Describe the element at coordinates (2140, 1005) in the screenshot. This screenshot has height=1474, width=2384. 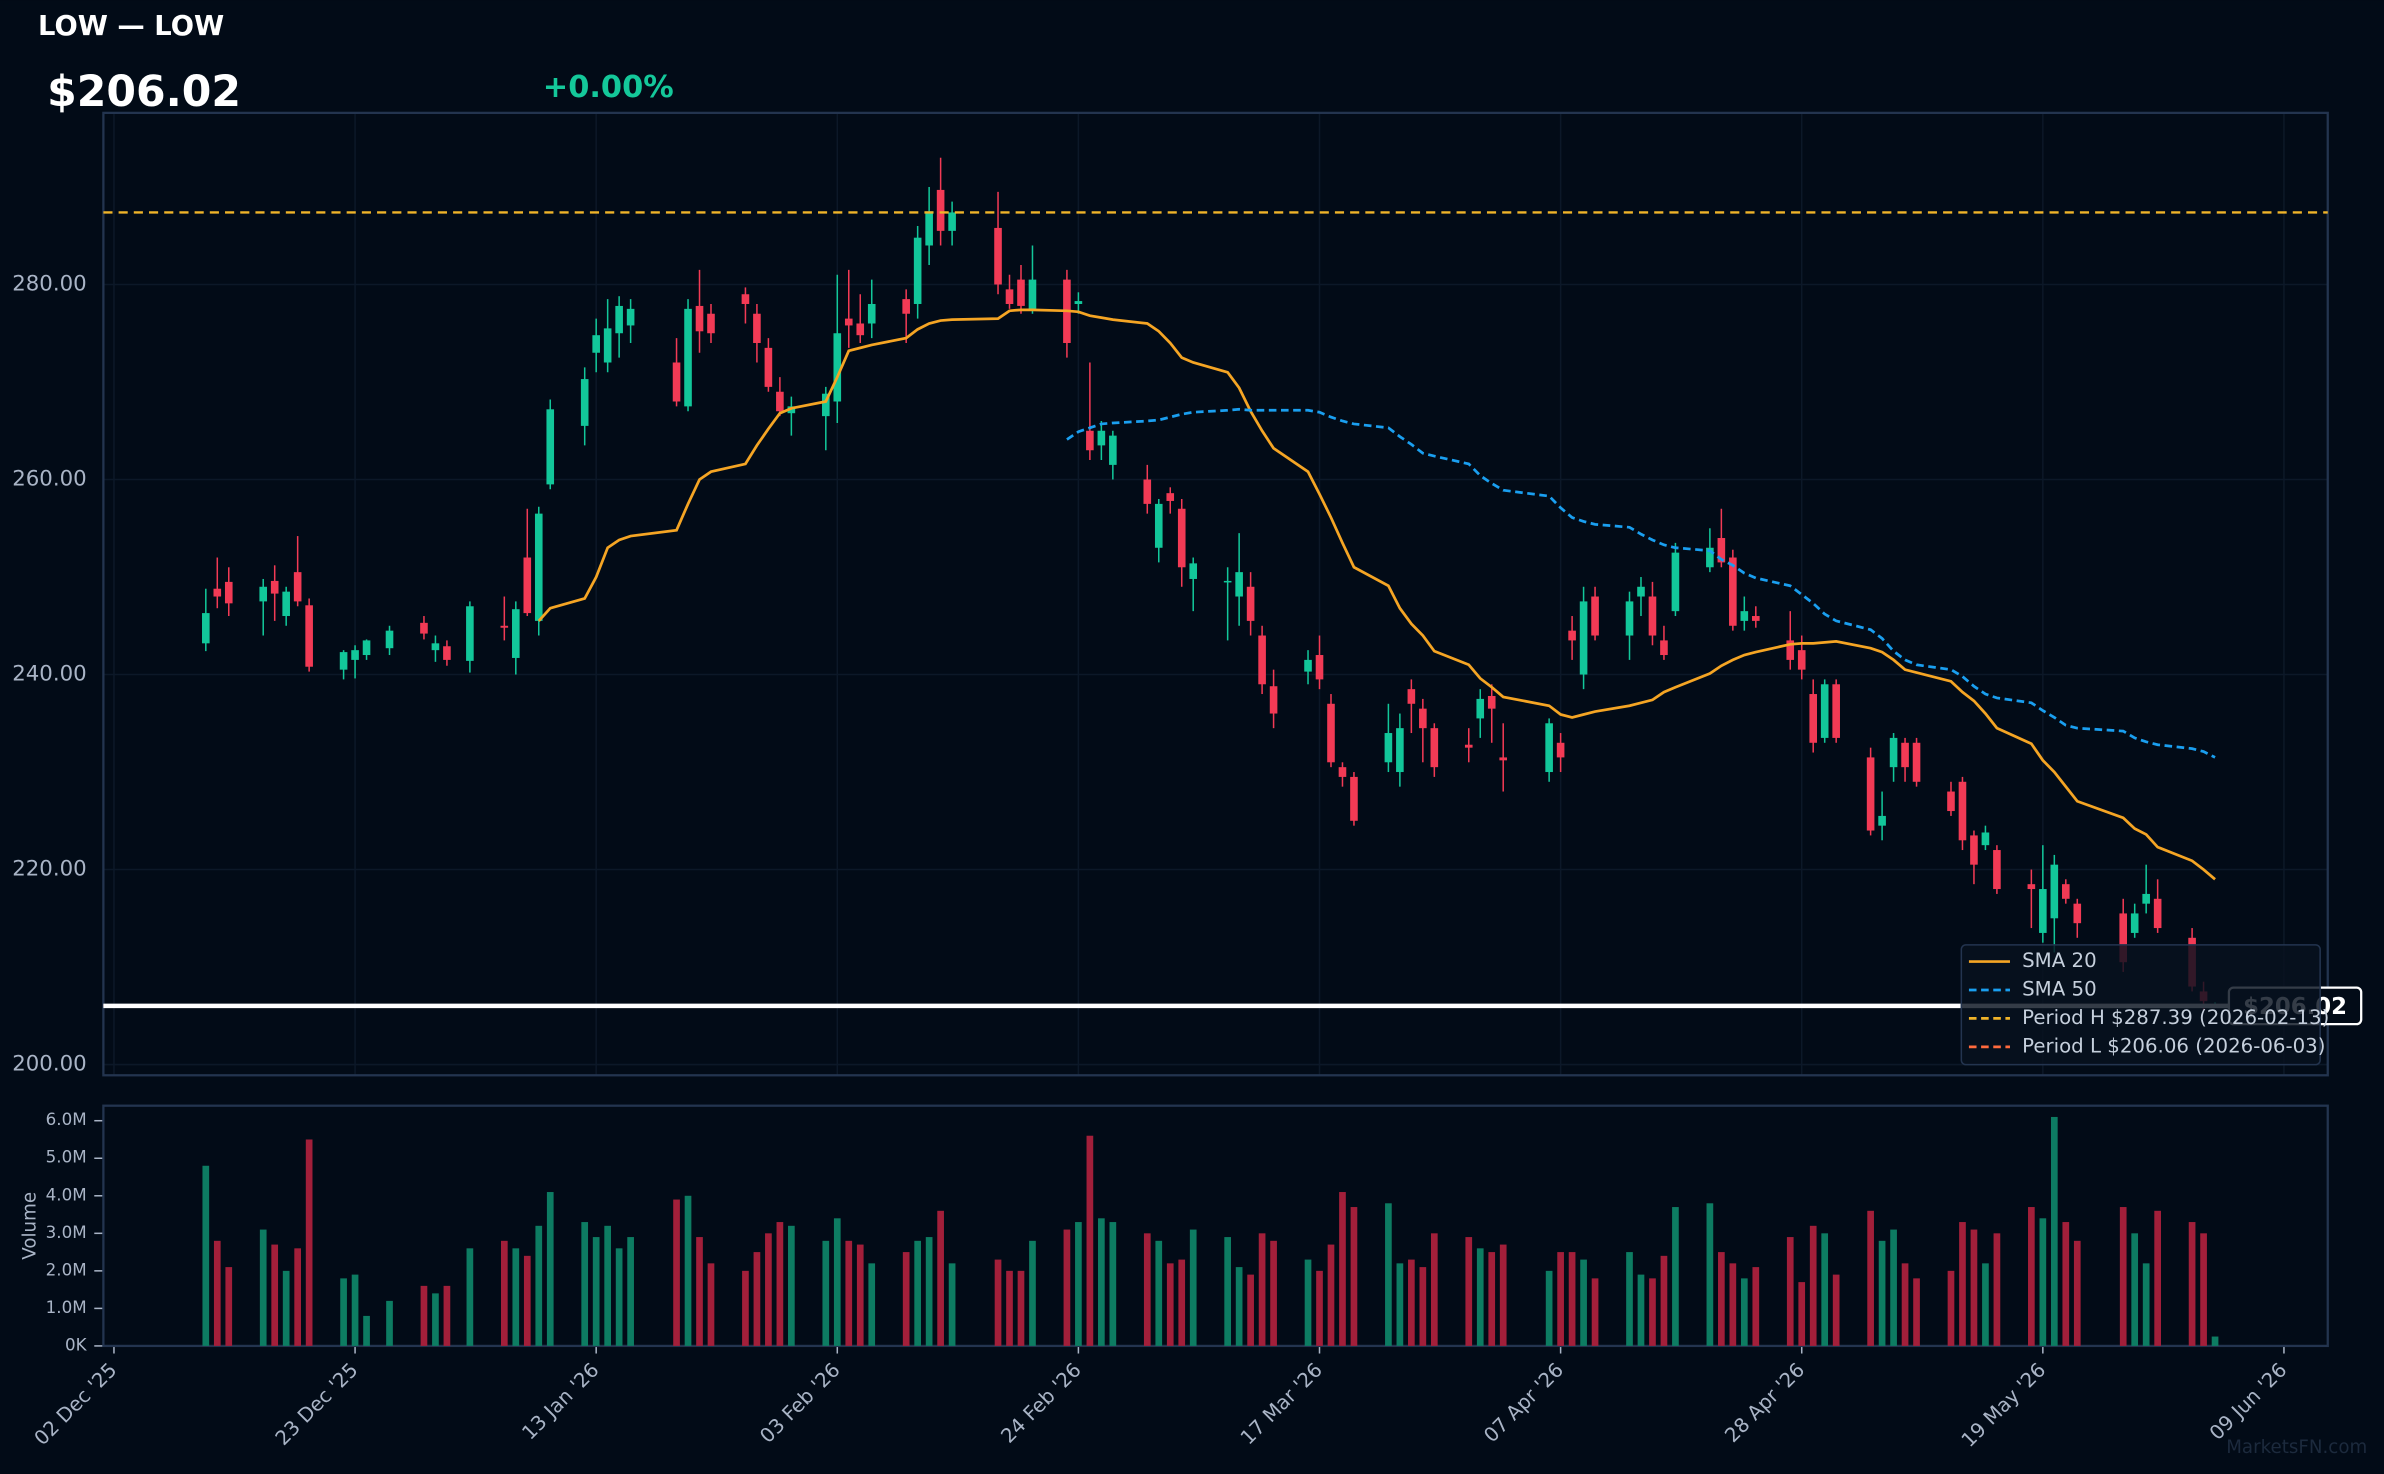
I see `legend-box` at that location.